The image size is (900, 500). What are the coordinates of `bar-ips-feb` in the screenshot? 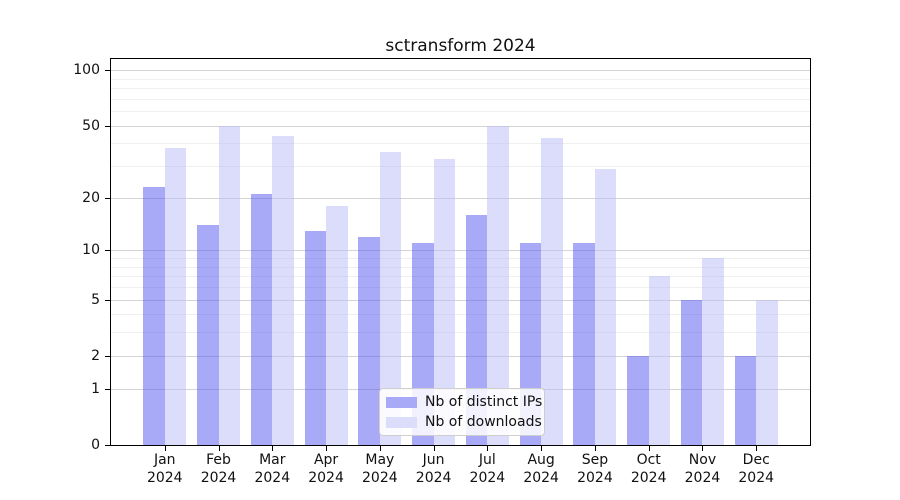 It's located at (208, 335).